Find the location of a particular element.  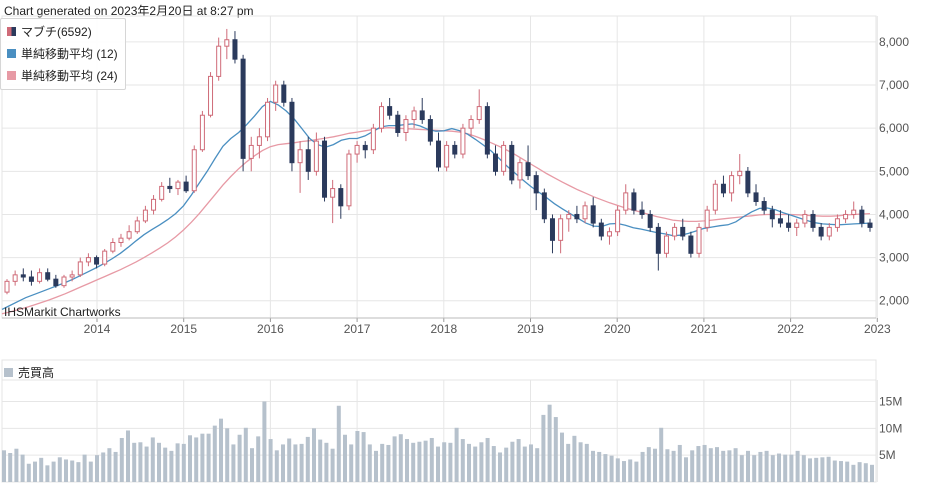

time-tick-label: 2019 is located at coordinates (530, 329).